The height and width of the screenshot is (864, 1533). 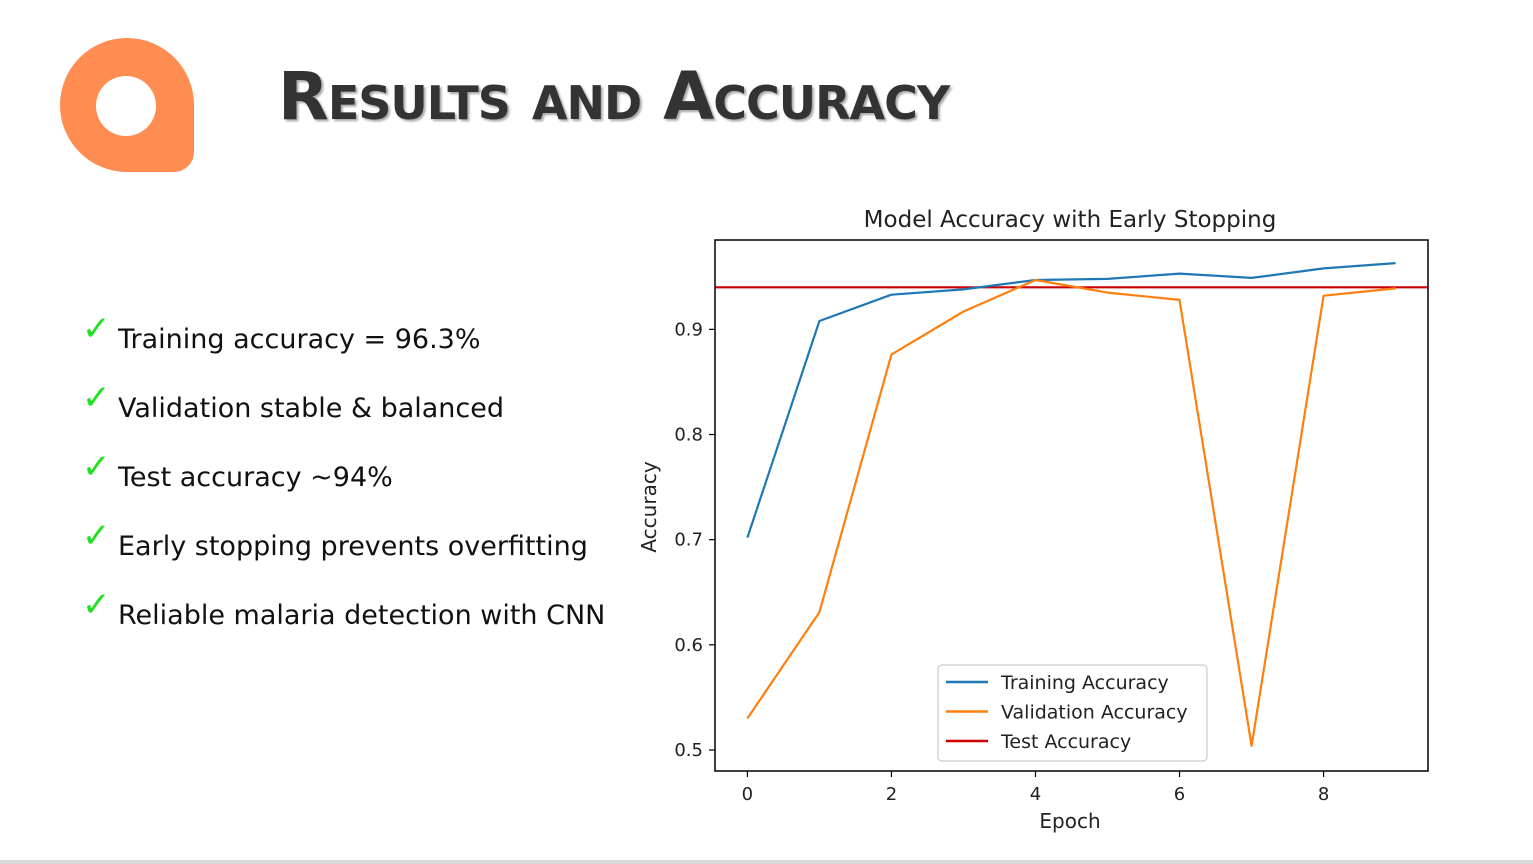 I want to click on y-tick-label: 0.5, so click(x=688, y=750).